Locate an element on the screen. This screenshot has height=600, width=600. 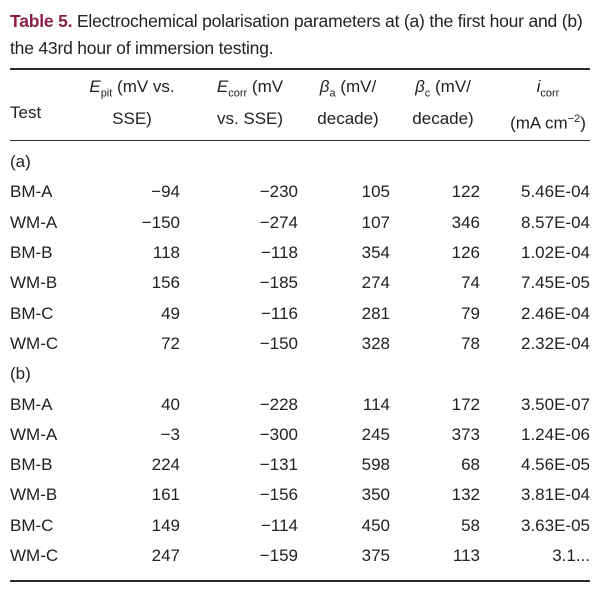
cell-epit: 224 is located at coordinates (165, 465).